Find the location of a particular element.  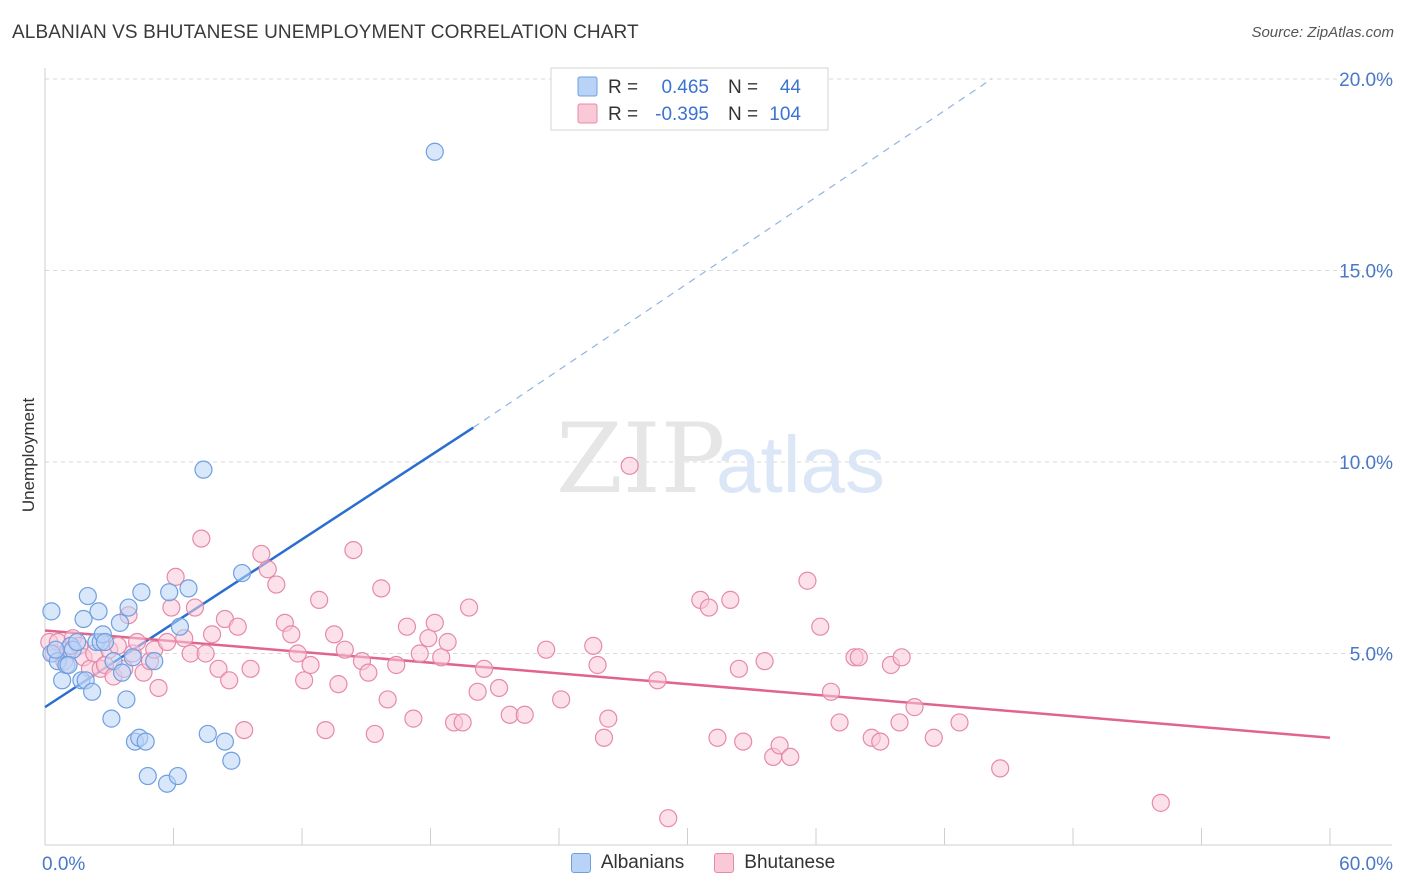

legend-n-value-1: 44 is located at coordinates (791, 87).